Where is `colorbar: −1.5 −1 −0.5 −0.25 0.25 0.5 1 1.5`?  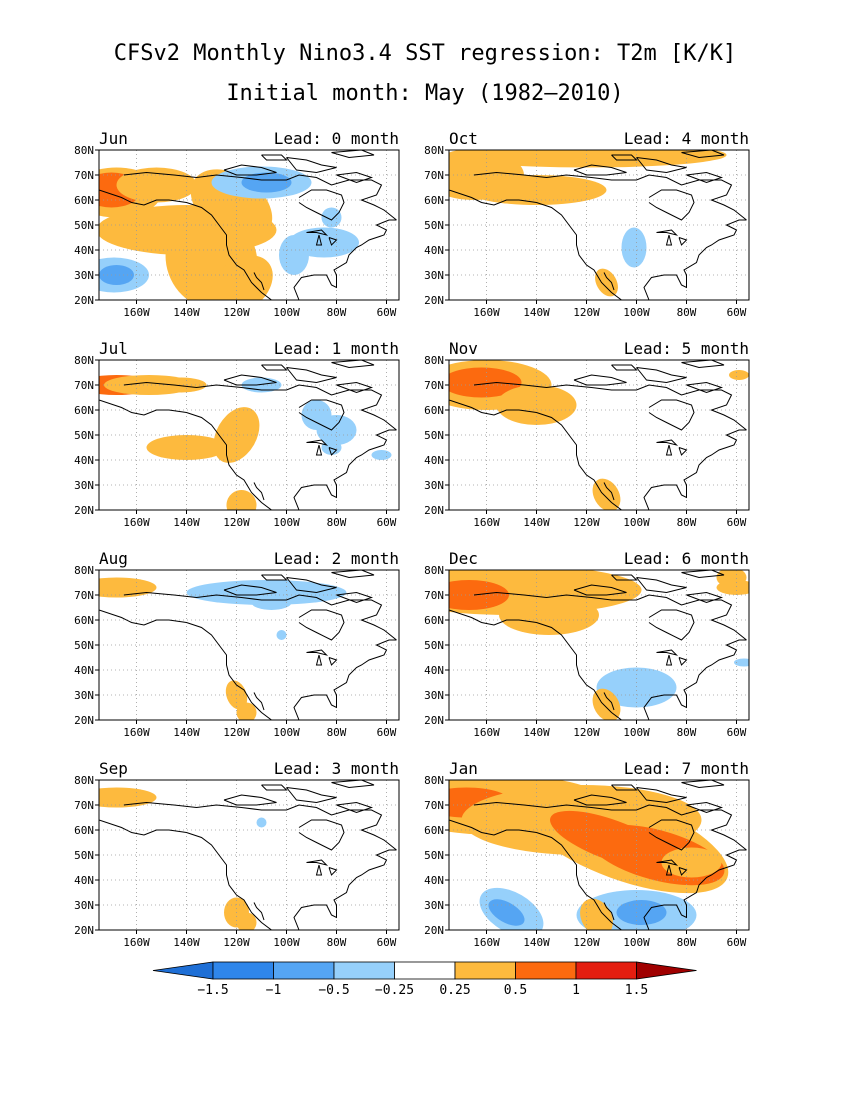 colorbar: −1.5 −1 −0.5 −0.25 0.25 0.5 1 1.5 is located at coordinates (424, 979).